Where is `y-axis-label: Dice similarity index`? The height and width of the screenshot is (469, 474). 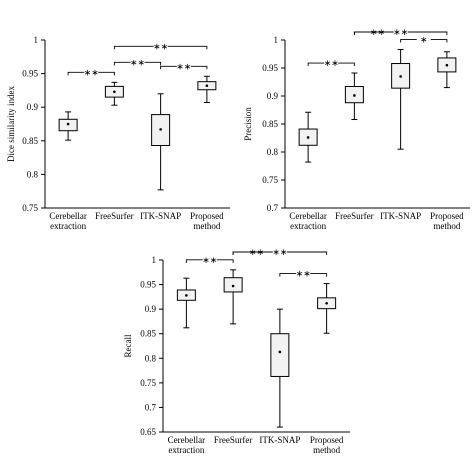 y-axis-label: Dice similarity index is located at coordinates (11, 124).